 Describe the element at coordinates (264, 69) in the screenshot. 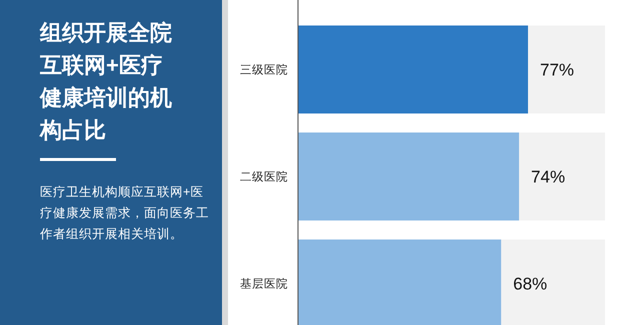

I see `y-tick-label: 三级医院` at that location.